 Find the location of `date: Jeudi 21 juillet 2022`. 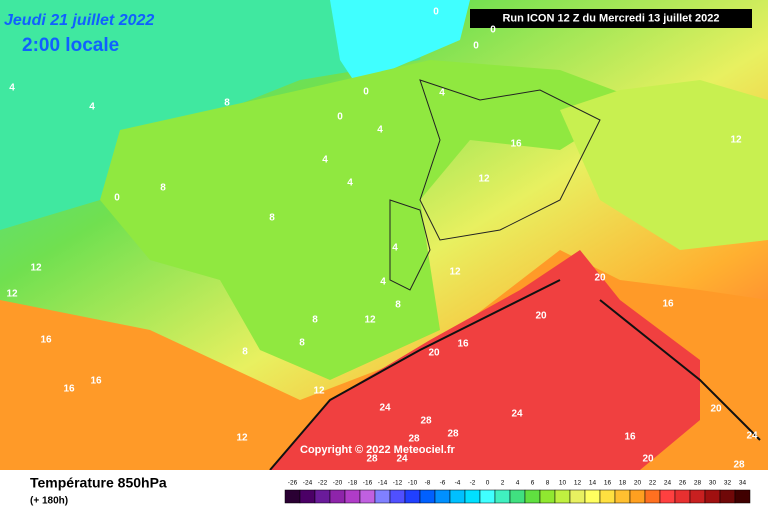

date: Jeudi 21 juillet 2022 is located at coordinates (79, 20).